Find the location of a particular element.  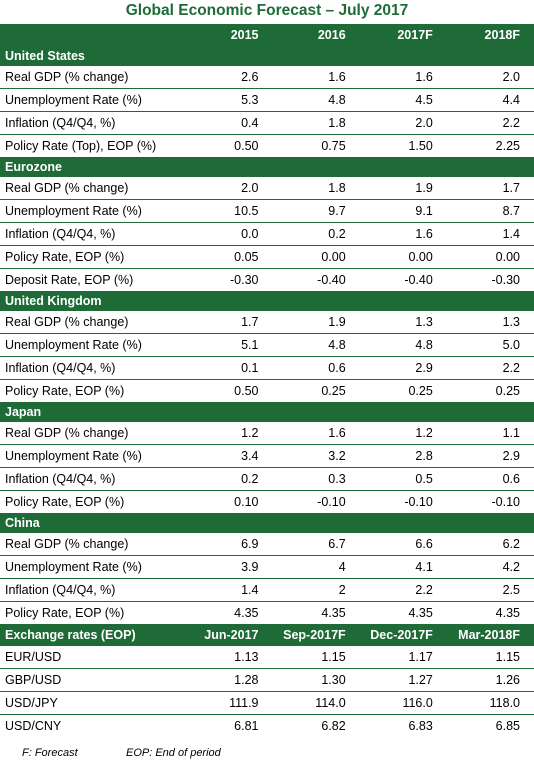

value-cell: 1.8 is located at coordinates (316, 123).